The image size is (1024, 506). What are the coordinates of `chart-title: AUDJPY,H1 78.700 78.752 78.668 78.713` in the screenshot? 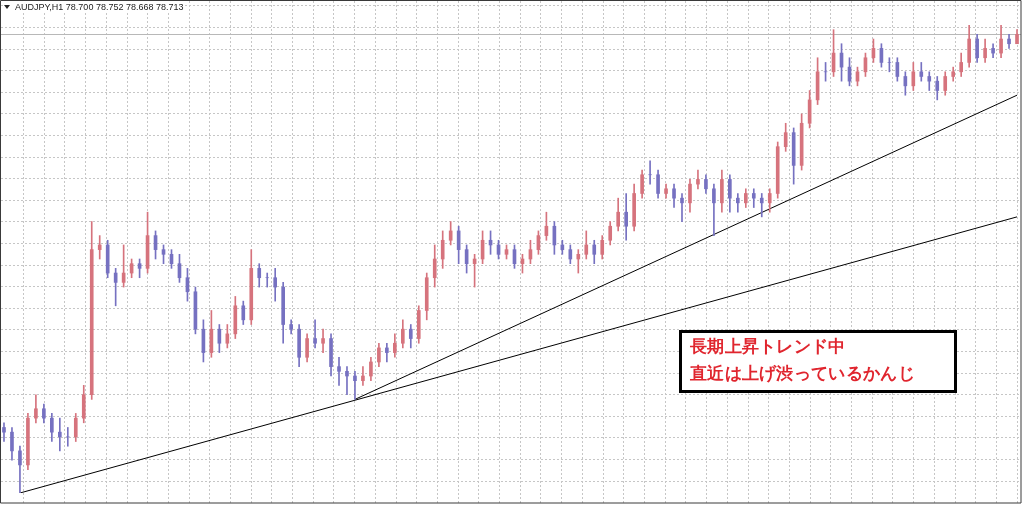 It's located at (99, 7).